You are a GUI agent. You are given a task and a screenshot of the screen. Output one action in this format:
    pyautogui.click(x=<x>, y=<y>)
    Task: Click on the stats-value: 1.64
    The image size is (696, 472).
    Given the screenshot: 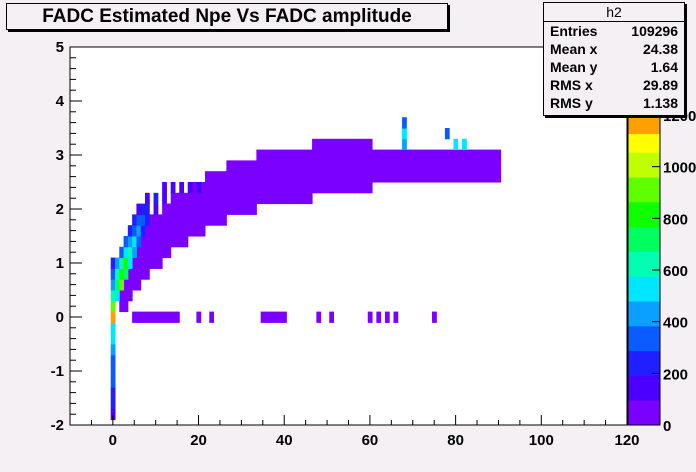 What is the action you would take?
    pyautogui.click(x=664, y=67)
    